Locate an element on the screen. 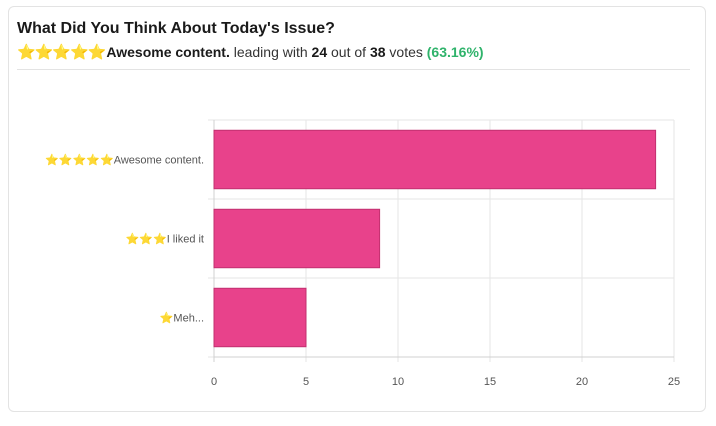 The image size is (716, 426). summary-text-votes: votes is located at coordinates (406, 52).